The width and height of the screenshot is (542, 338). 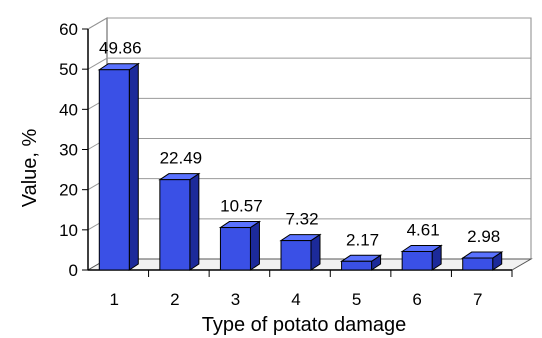 What do you see at coordinates (362, 239) in the screenshot?
I see `data-label: 2.17` at bounding box center [362, 239].